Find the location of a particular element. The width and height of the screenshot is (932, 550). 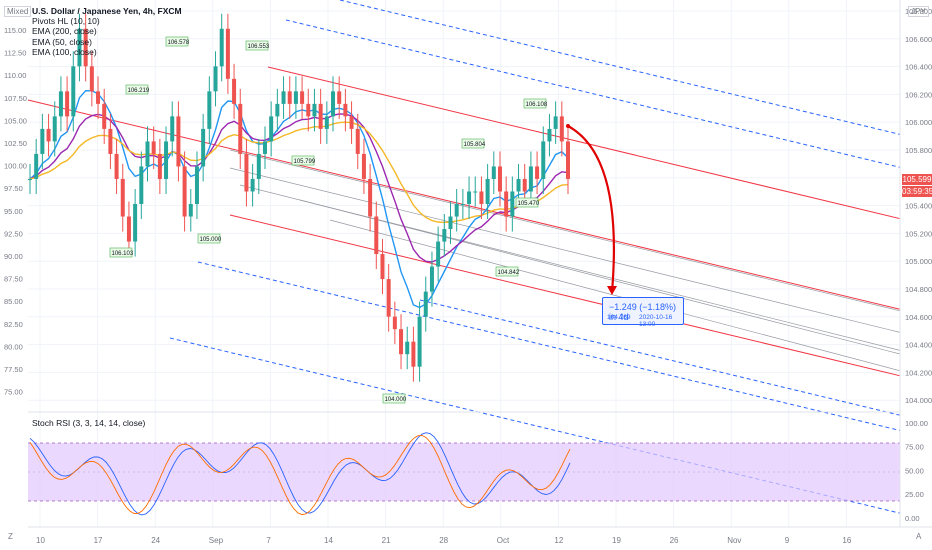

pivot-label: 106.108 is located at coordinates (537, 105).